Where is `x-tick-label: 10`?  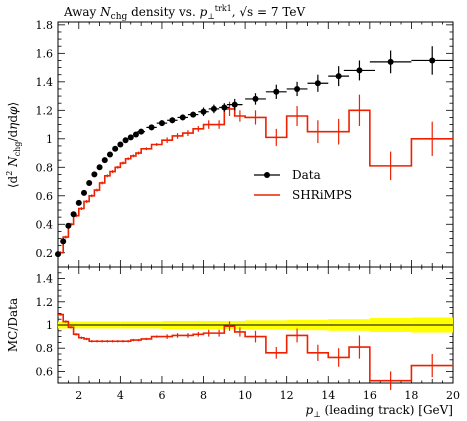 x-tick-label: 10 is located at coordinates (245, 395).